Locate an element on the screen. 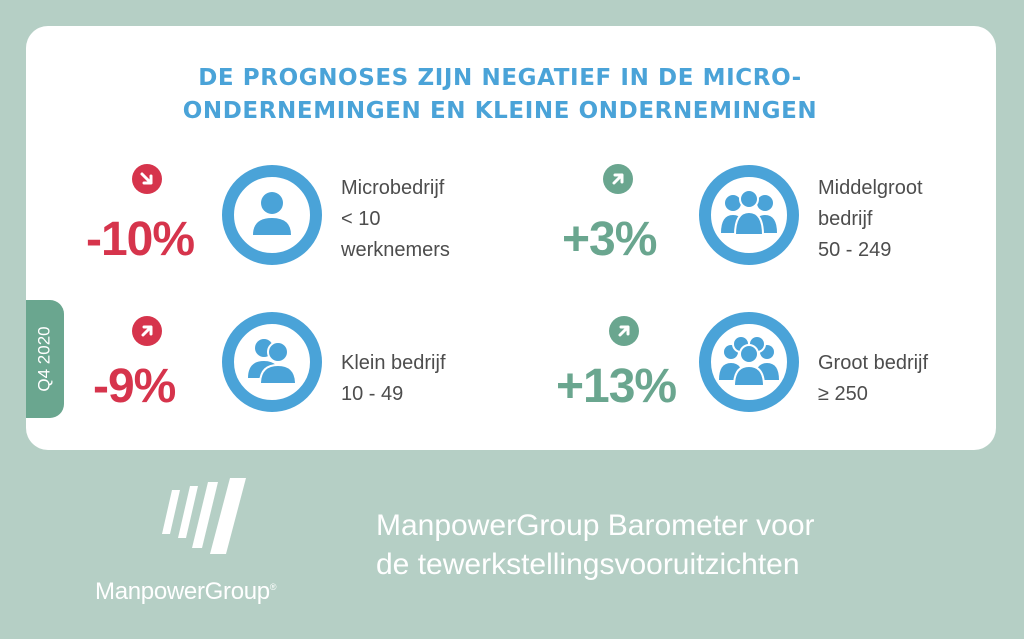 This screenshot has width=1024, height=639. percent-value: -9% is located at coordinates (134, 386).